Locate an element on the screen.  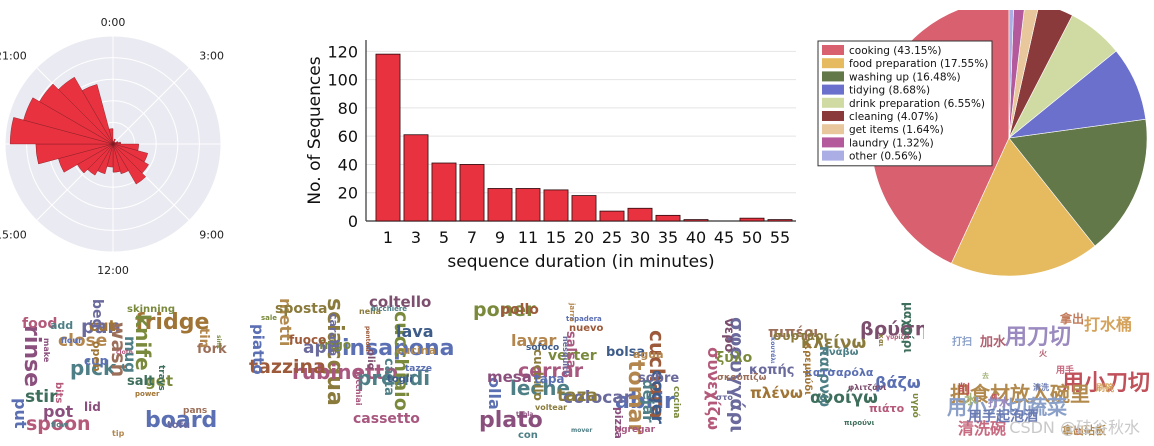
wordcloud-word: φλιτζάνι is located at coordinates (867, 387).